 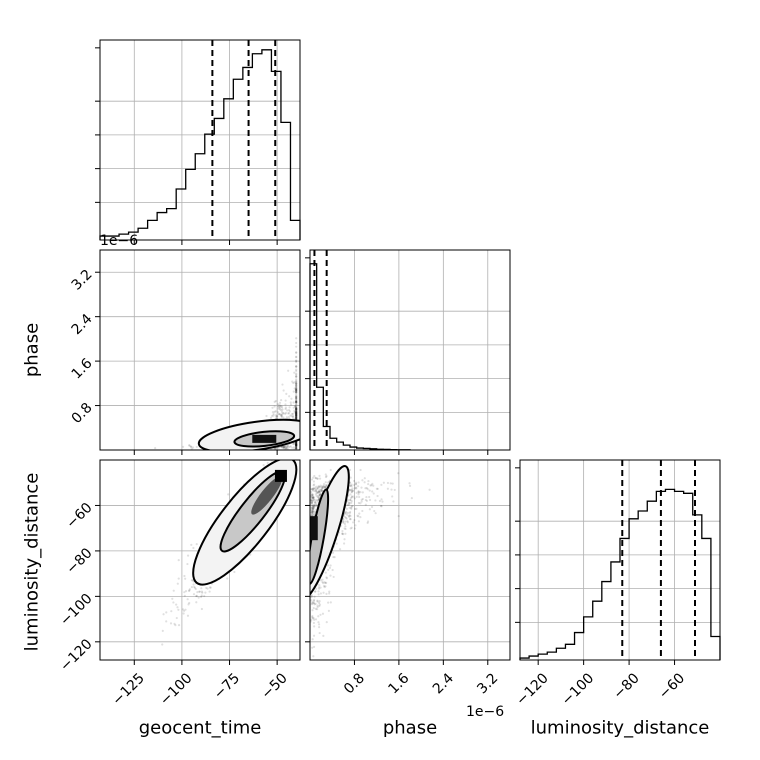 I want to click on y-tick-label: 1.6, so click(x=82, y=368).